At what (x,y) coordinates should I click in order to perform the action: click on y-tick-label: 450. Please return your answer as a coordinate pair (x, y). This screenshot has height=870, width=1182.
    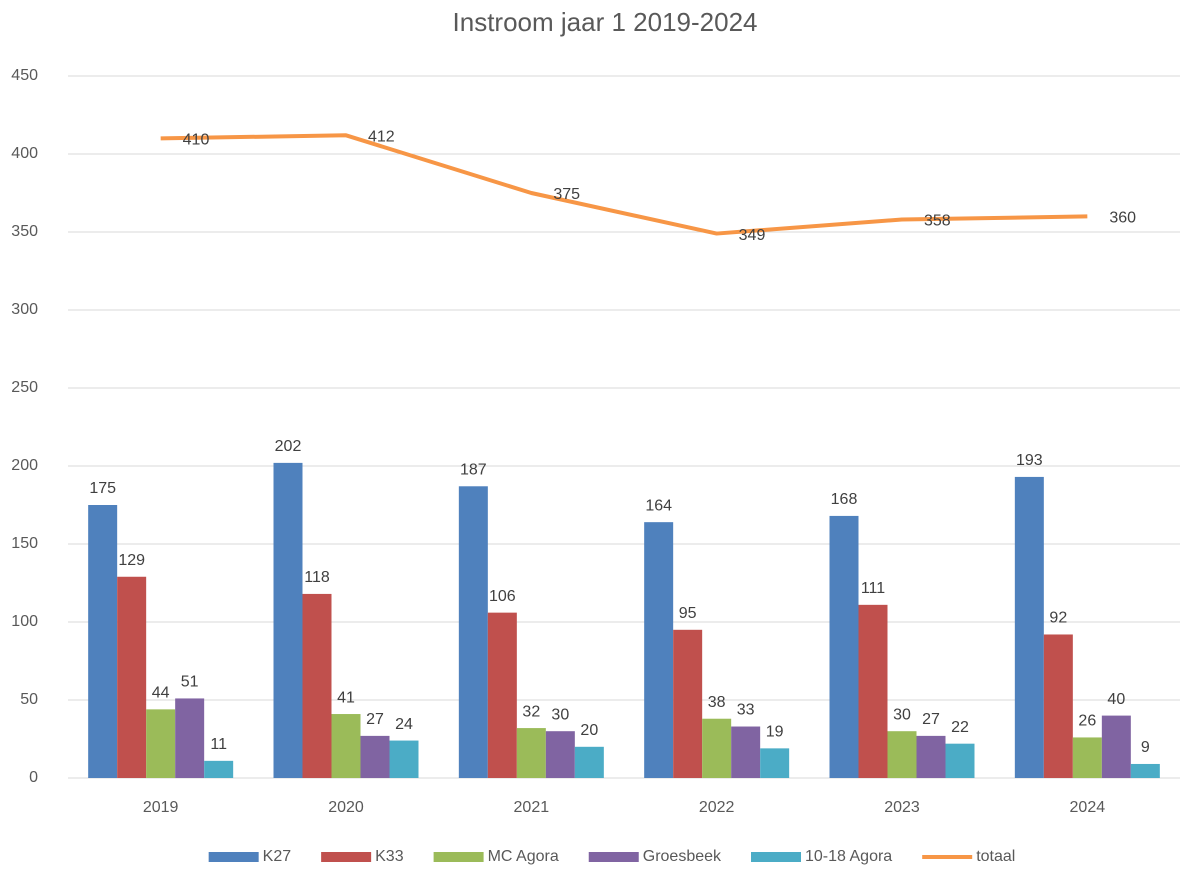
    Looking at the image, I should click on (24, 75).